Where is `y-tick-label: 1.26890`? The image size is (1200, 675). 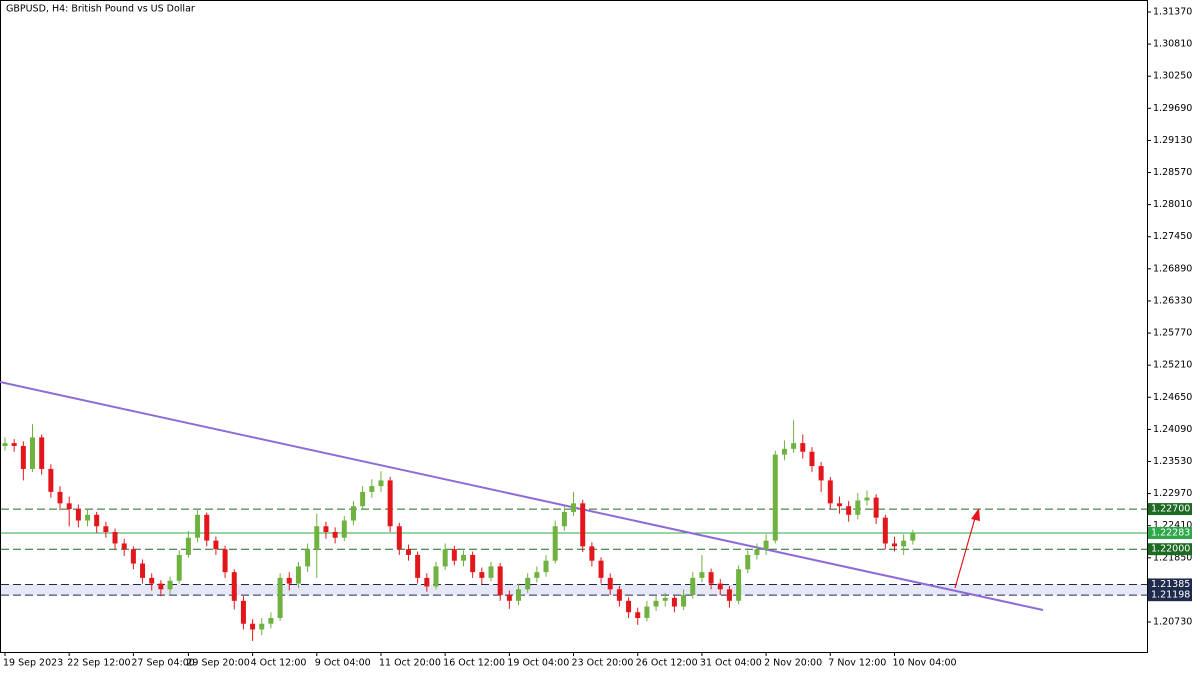 y-tick-label: 1.26890 is located at coordinates (1172, 268).